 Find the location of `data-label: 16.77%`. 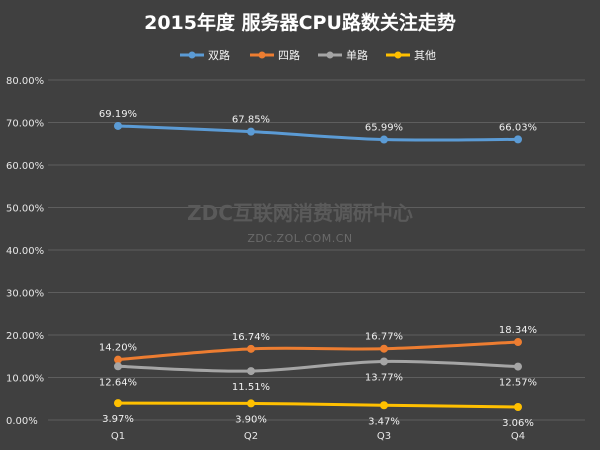

data-label: 16.77% is located at coordinates (384, 337).